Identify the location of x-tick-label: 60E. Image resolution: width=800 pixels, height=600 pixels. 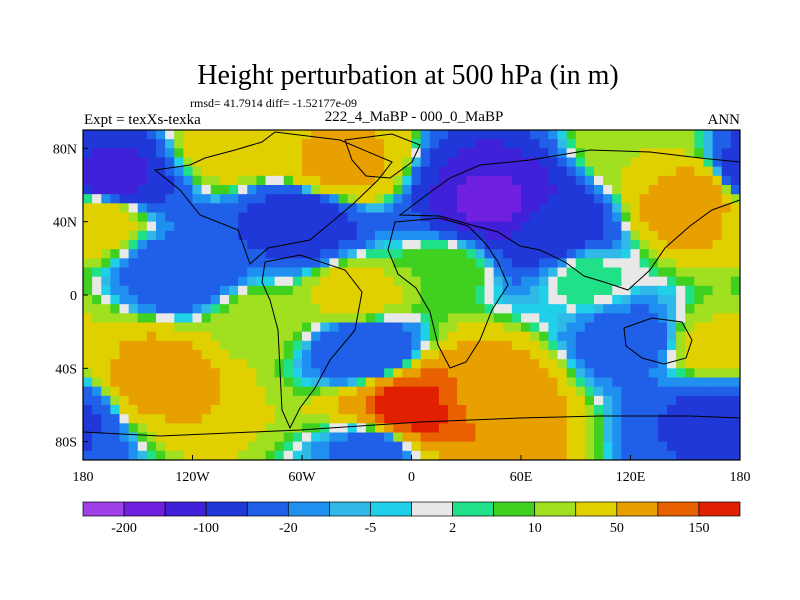
(521, 477).